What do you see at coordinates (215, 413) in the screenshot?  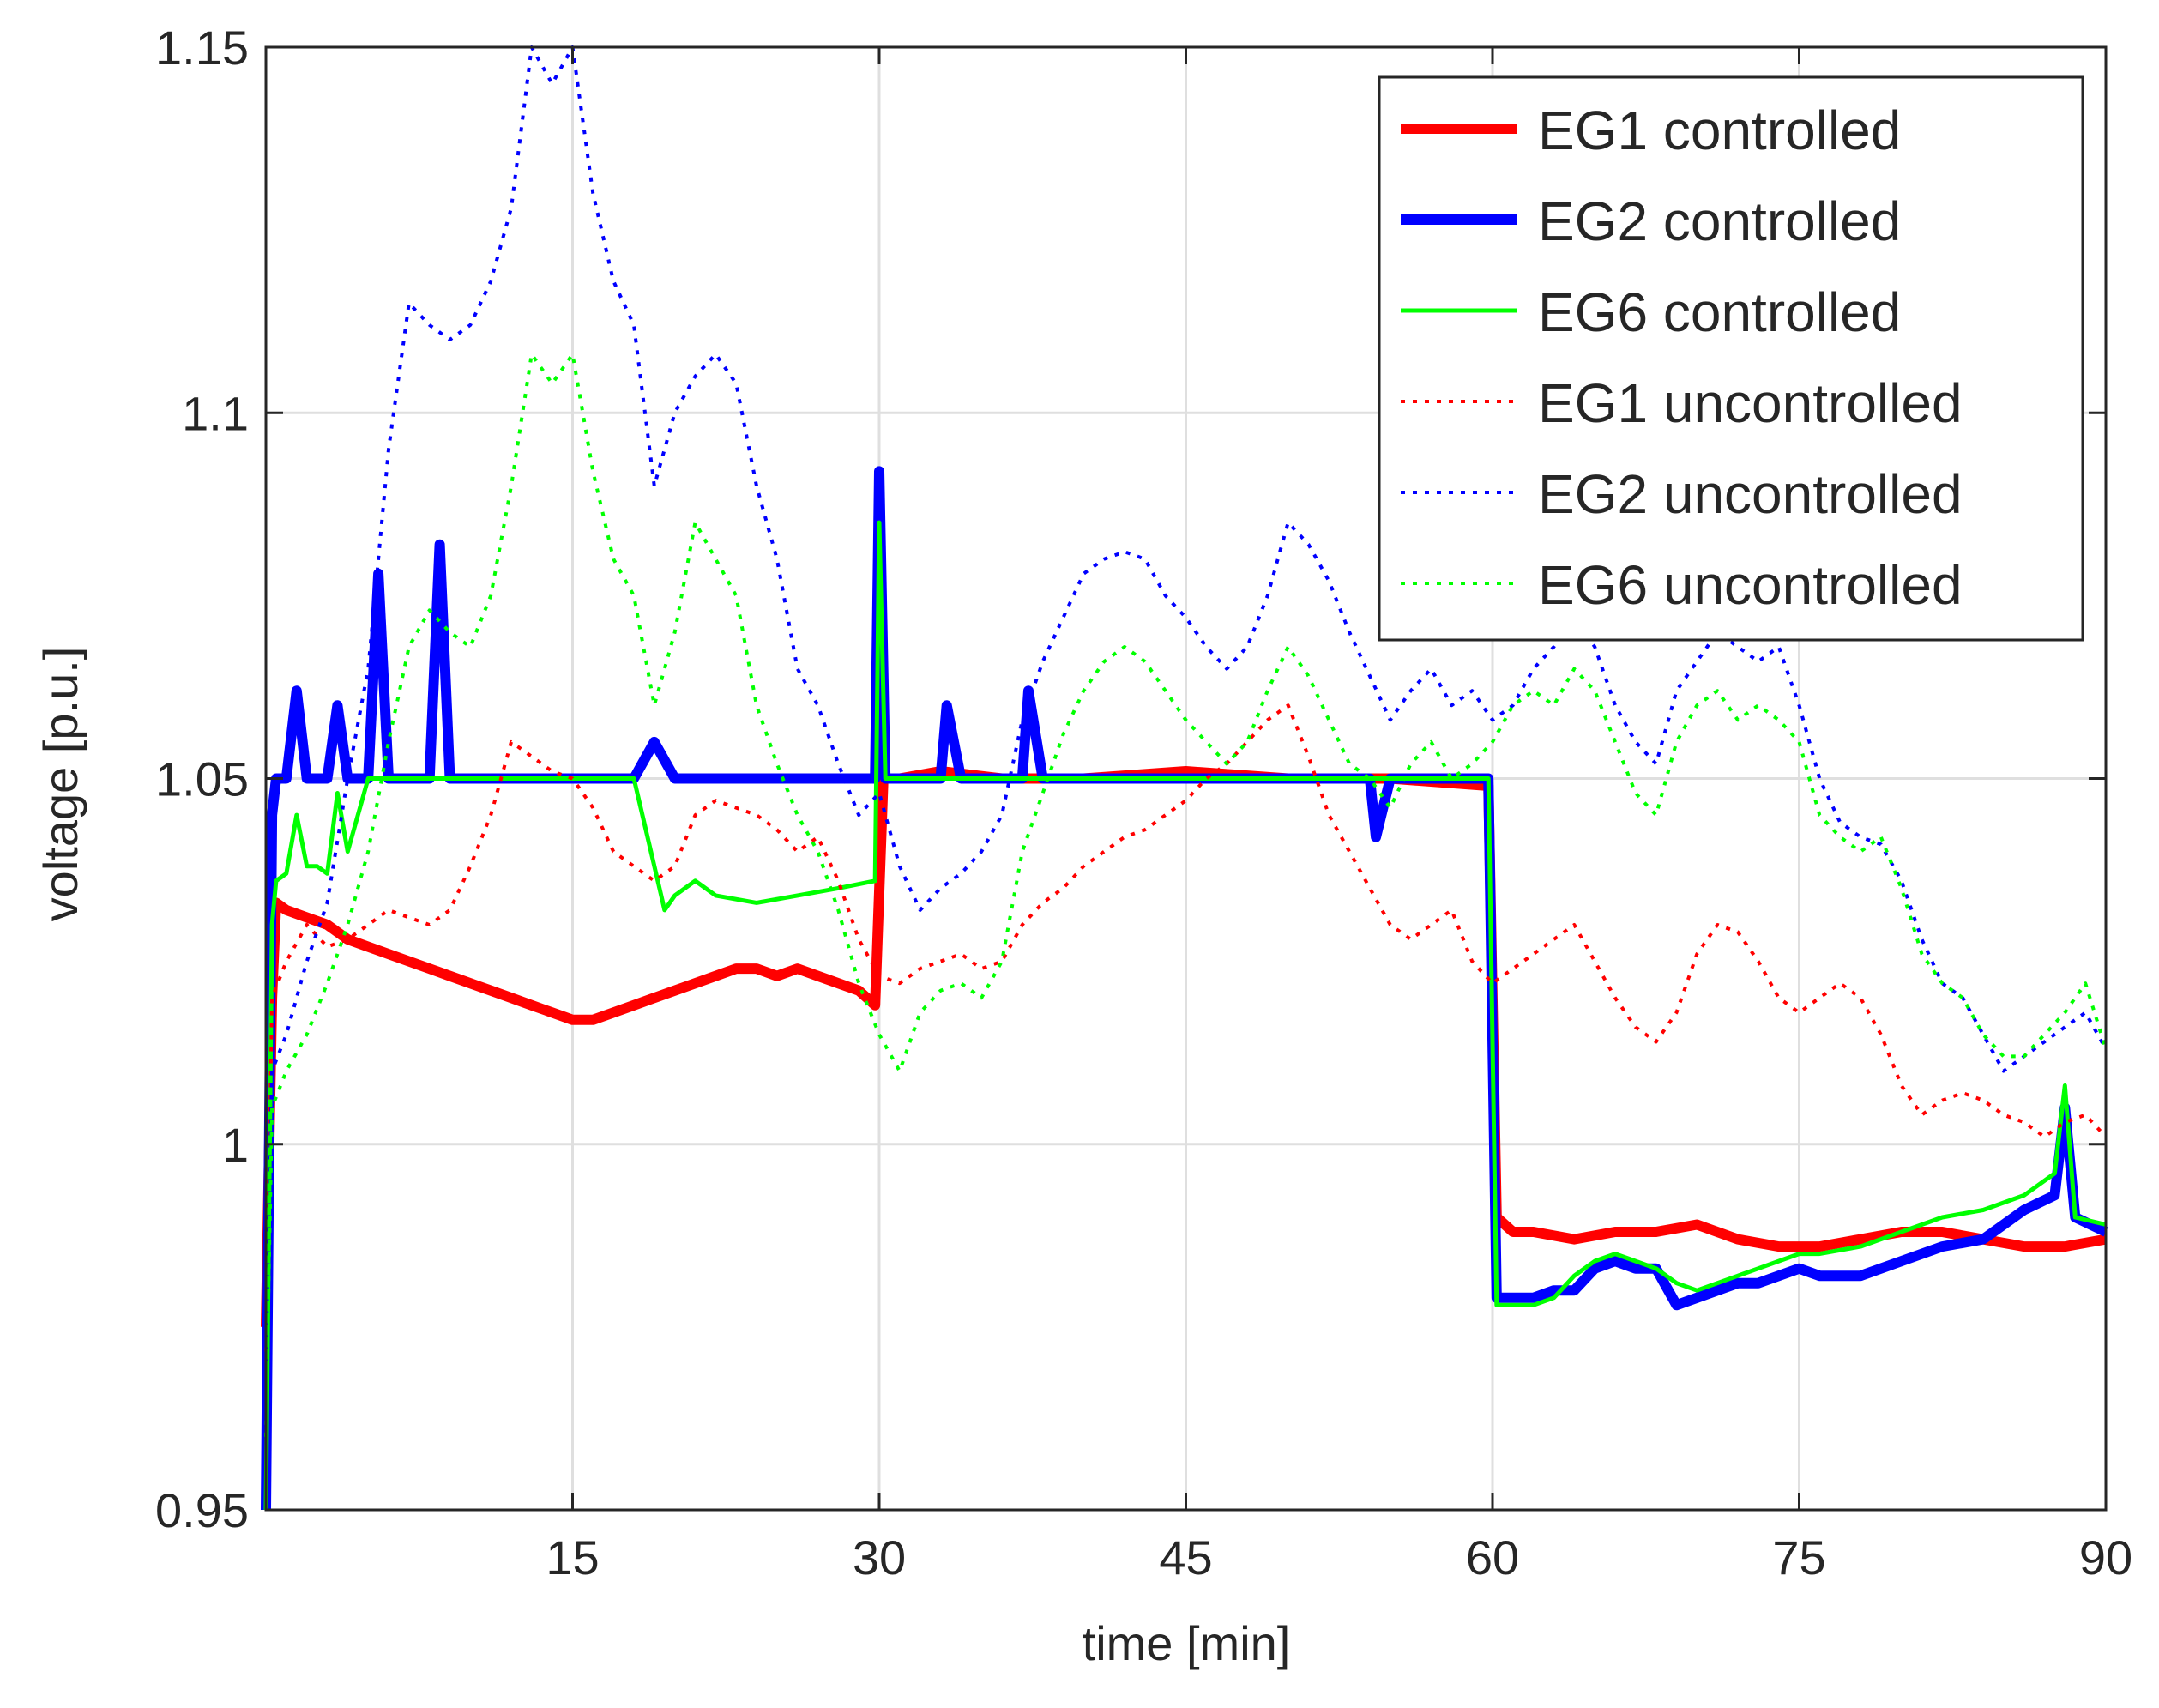 I see `y-tick-label: 1.1` at bounding box center [215, 413].